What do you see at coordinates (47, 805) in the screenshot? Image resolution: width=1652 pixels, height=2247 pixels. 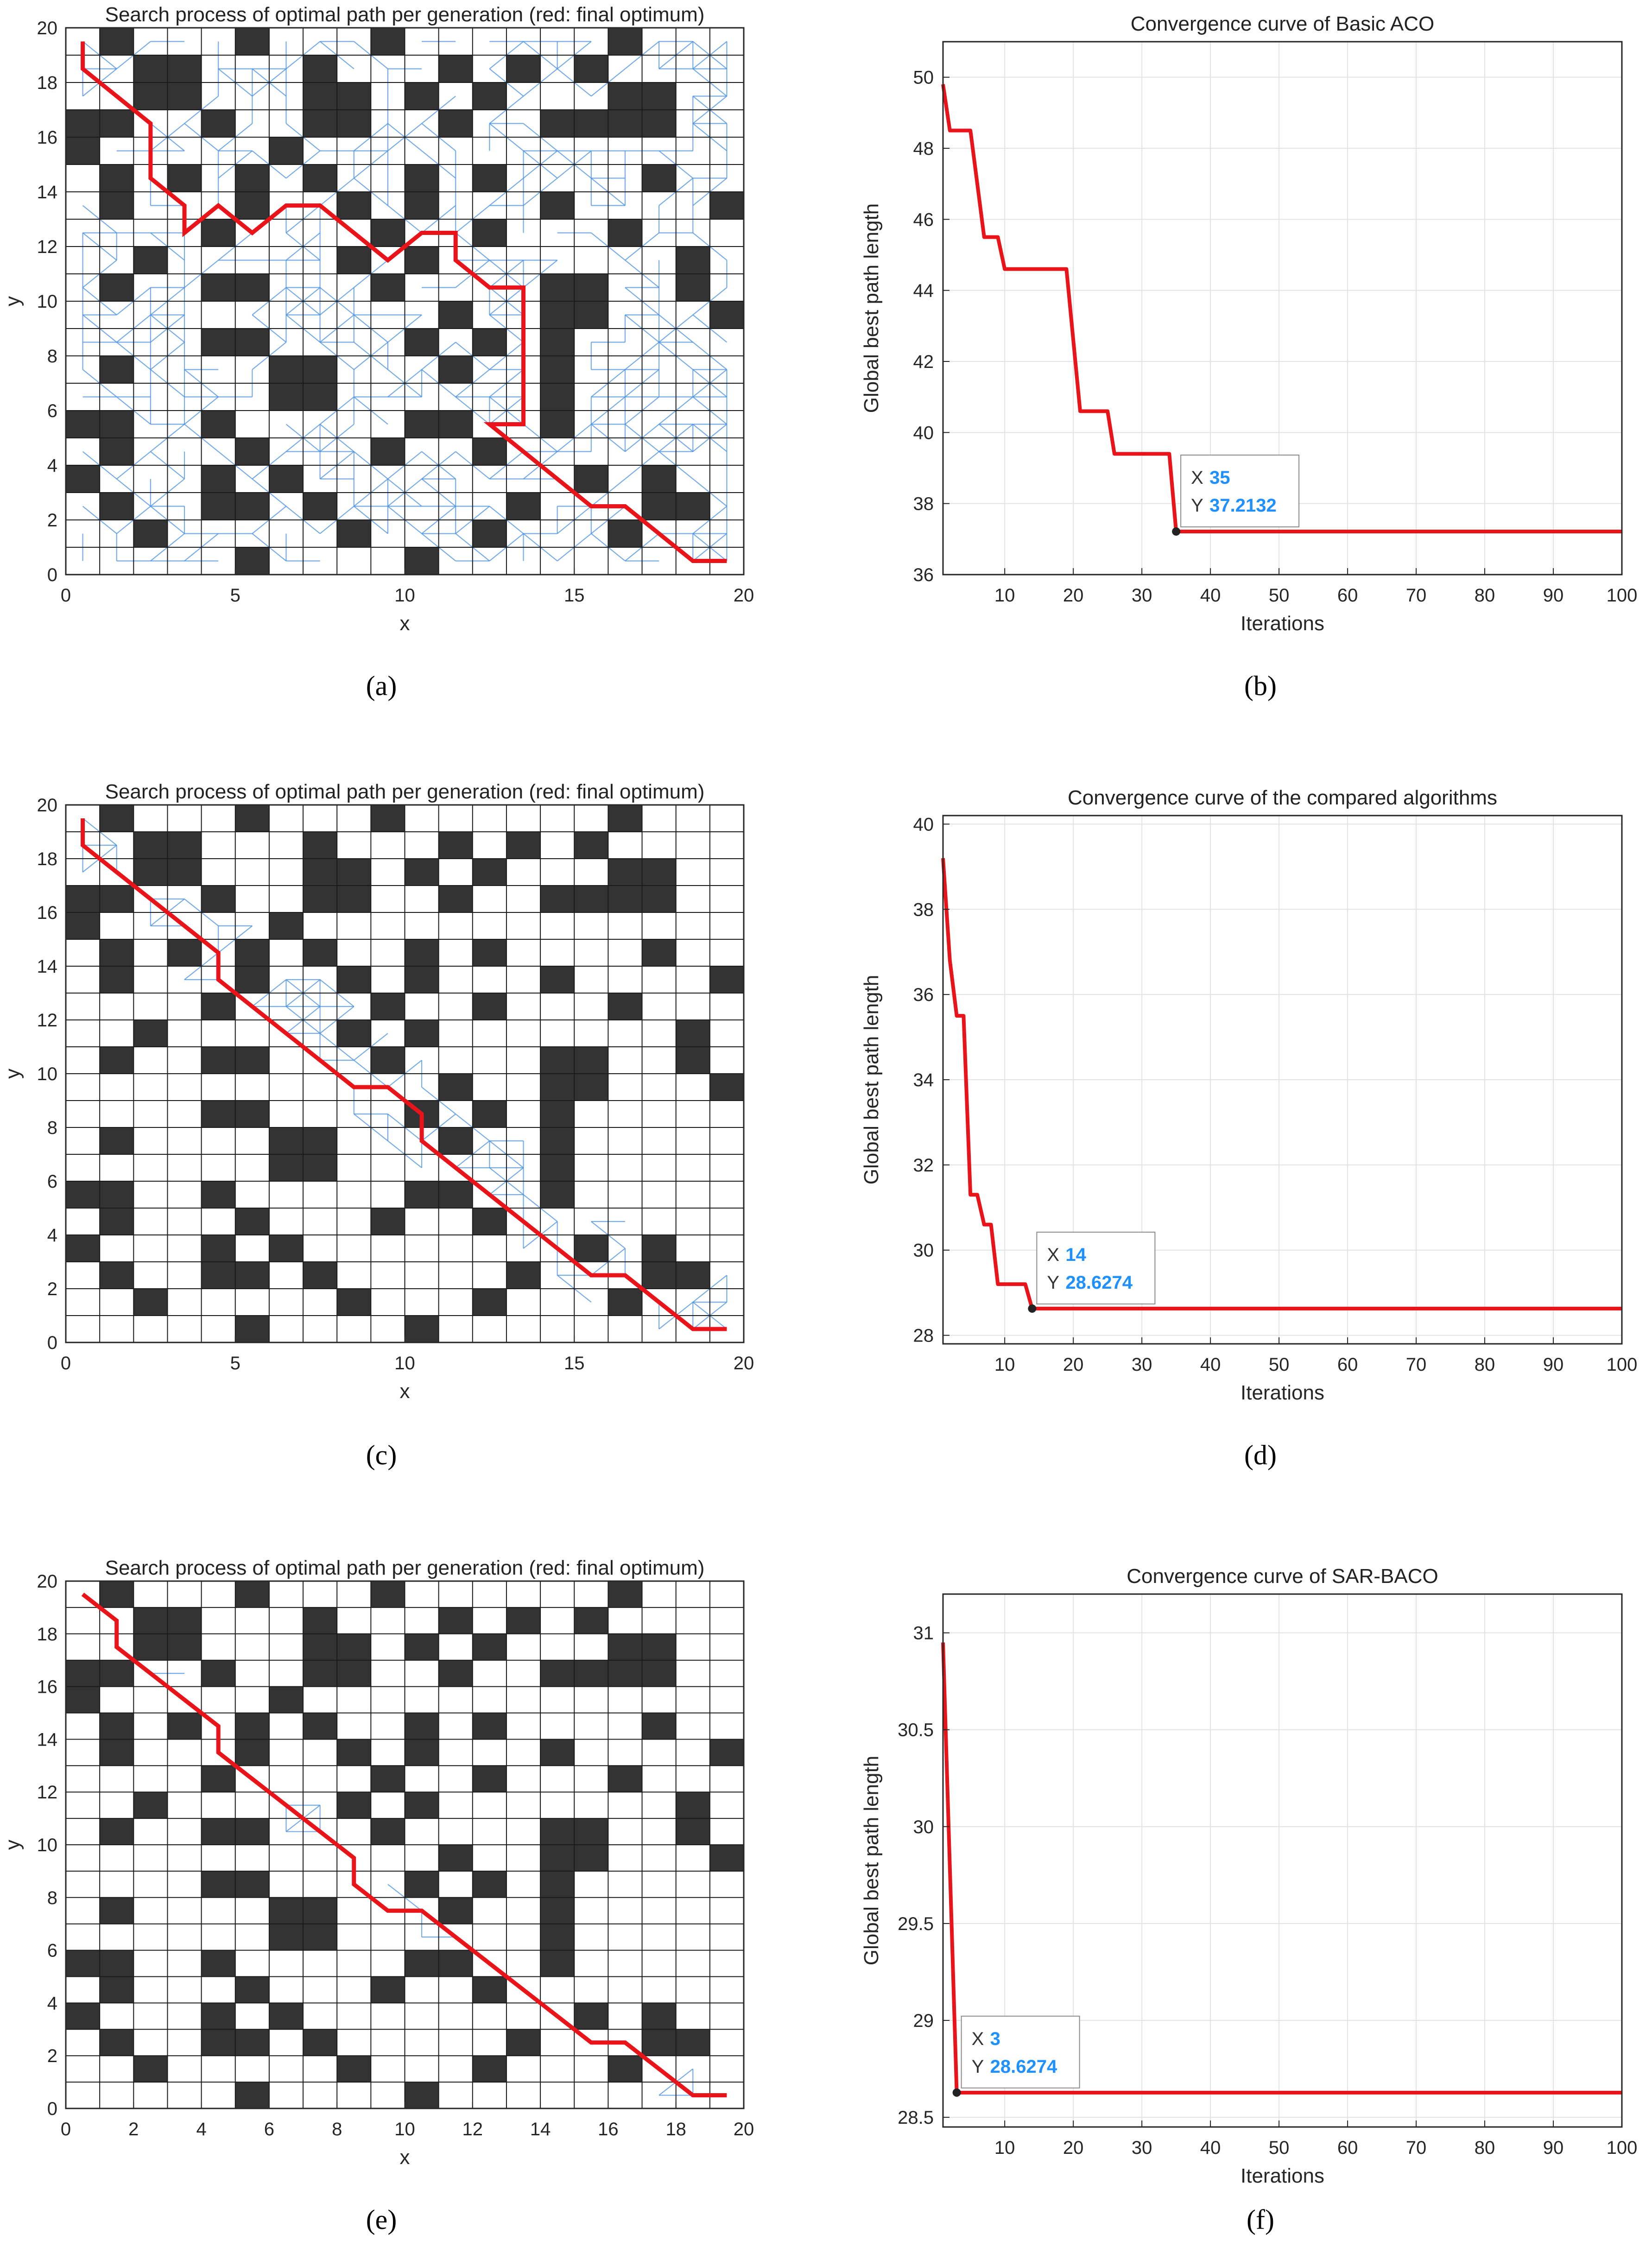 I see `y-tick-label: 20` at bounding box center [47, 805].